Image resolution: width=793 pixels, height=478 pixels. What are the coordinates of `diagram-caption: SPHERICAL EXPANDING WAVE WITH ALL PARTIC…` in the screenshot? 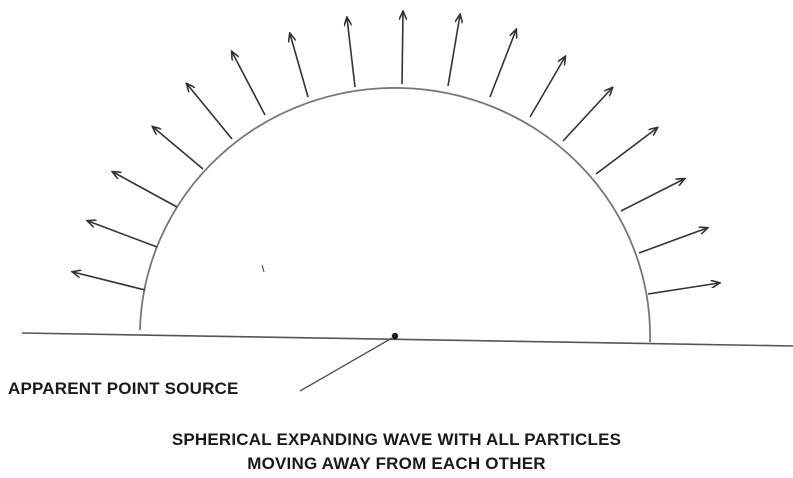 It's located at (396, 452).